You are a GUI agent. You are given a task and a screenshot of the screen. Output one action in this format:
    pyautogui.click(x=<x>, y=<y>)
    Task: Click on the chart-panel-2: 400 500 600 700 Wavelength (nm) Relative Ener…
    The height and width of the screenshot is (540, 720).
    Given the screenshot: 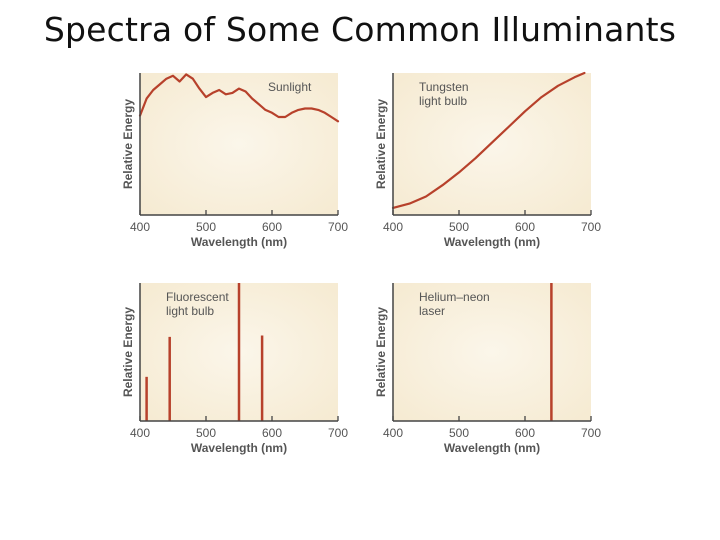 What is the action you would take?
    pyautogui.click(x=487, y=160)
    